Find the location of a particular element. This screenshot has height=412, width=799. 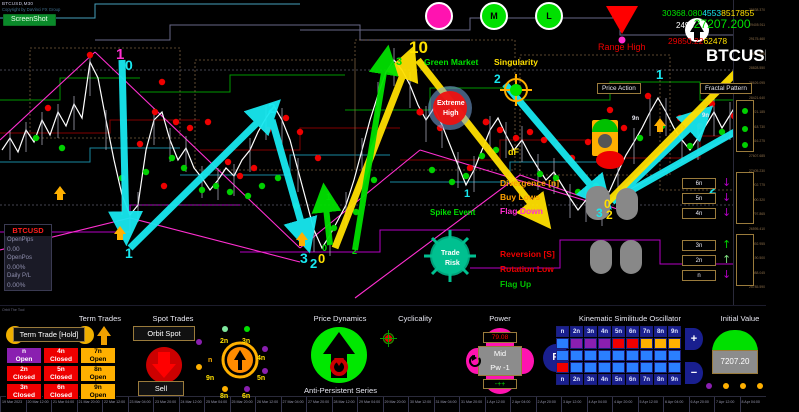

kso-cell-r2-c3 is located at coordinates (604, 367).